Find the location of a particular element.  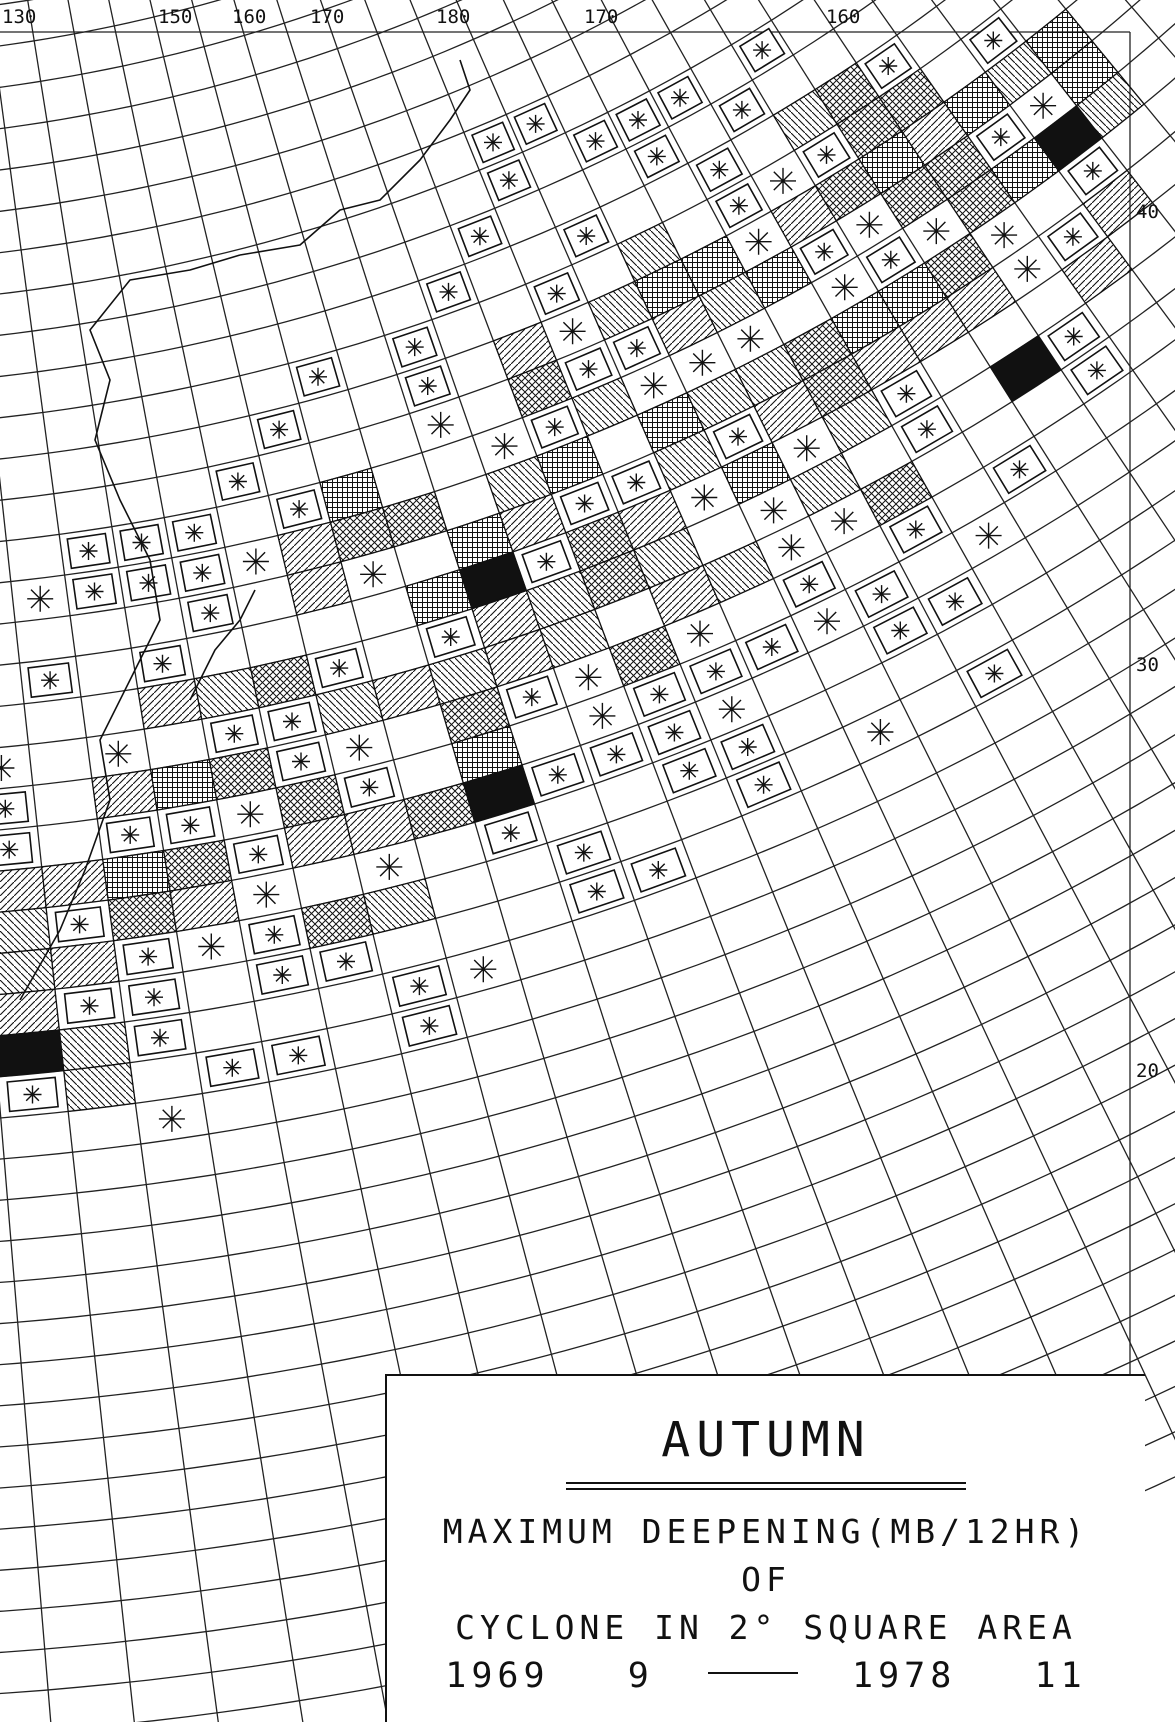

latitude-label: 40 is located at coordinates (1147, 212).